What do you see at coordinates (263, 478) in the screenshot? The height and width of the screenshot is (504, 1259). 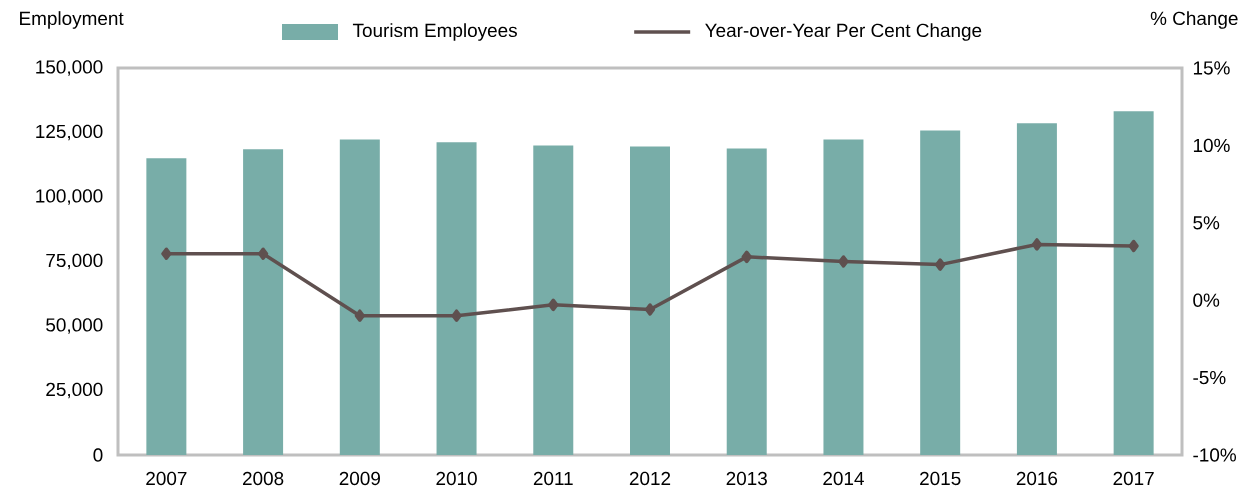 I see `x-tick-label: 2008` at bounding box center [263, 478].